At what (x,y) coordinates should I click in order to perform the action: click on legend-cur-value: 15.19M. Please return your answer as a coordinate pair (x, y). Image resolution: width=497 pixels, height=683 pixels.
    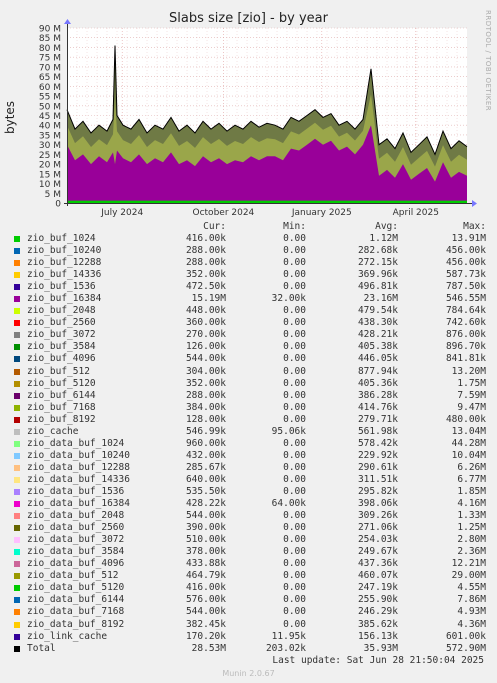
    Looking at the image, I should click on (208, 299).